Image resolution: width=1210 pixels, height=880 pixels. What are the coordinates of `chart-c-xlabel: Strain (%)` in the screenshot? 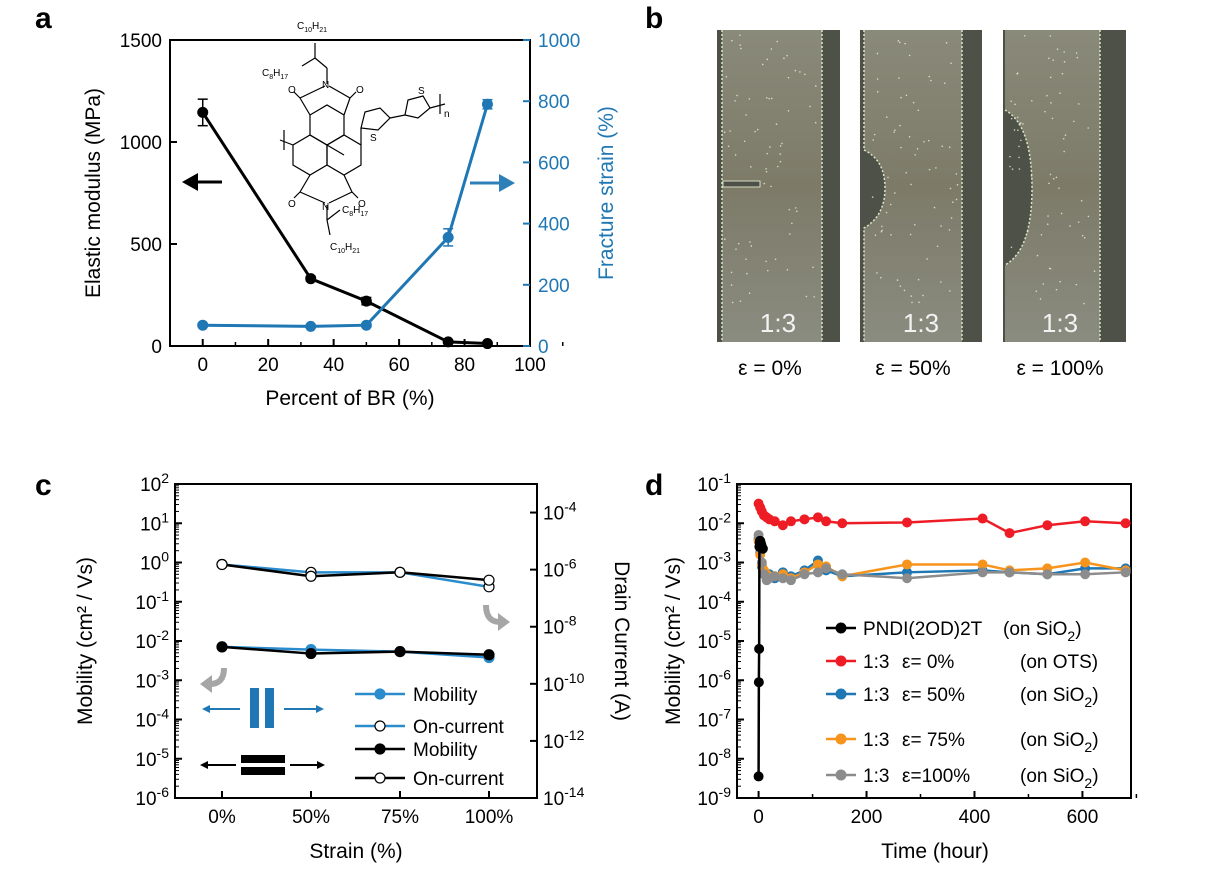 It's located at (355, 851).